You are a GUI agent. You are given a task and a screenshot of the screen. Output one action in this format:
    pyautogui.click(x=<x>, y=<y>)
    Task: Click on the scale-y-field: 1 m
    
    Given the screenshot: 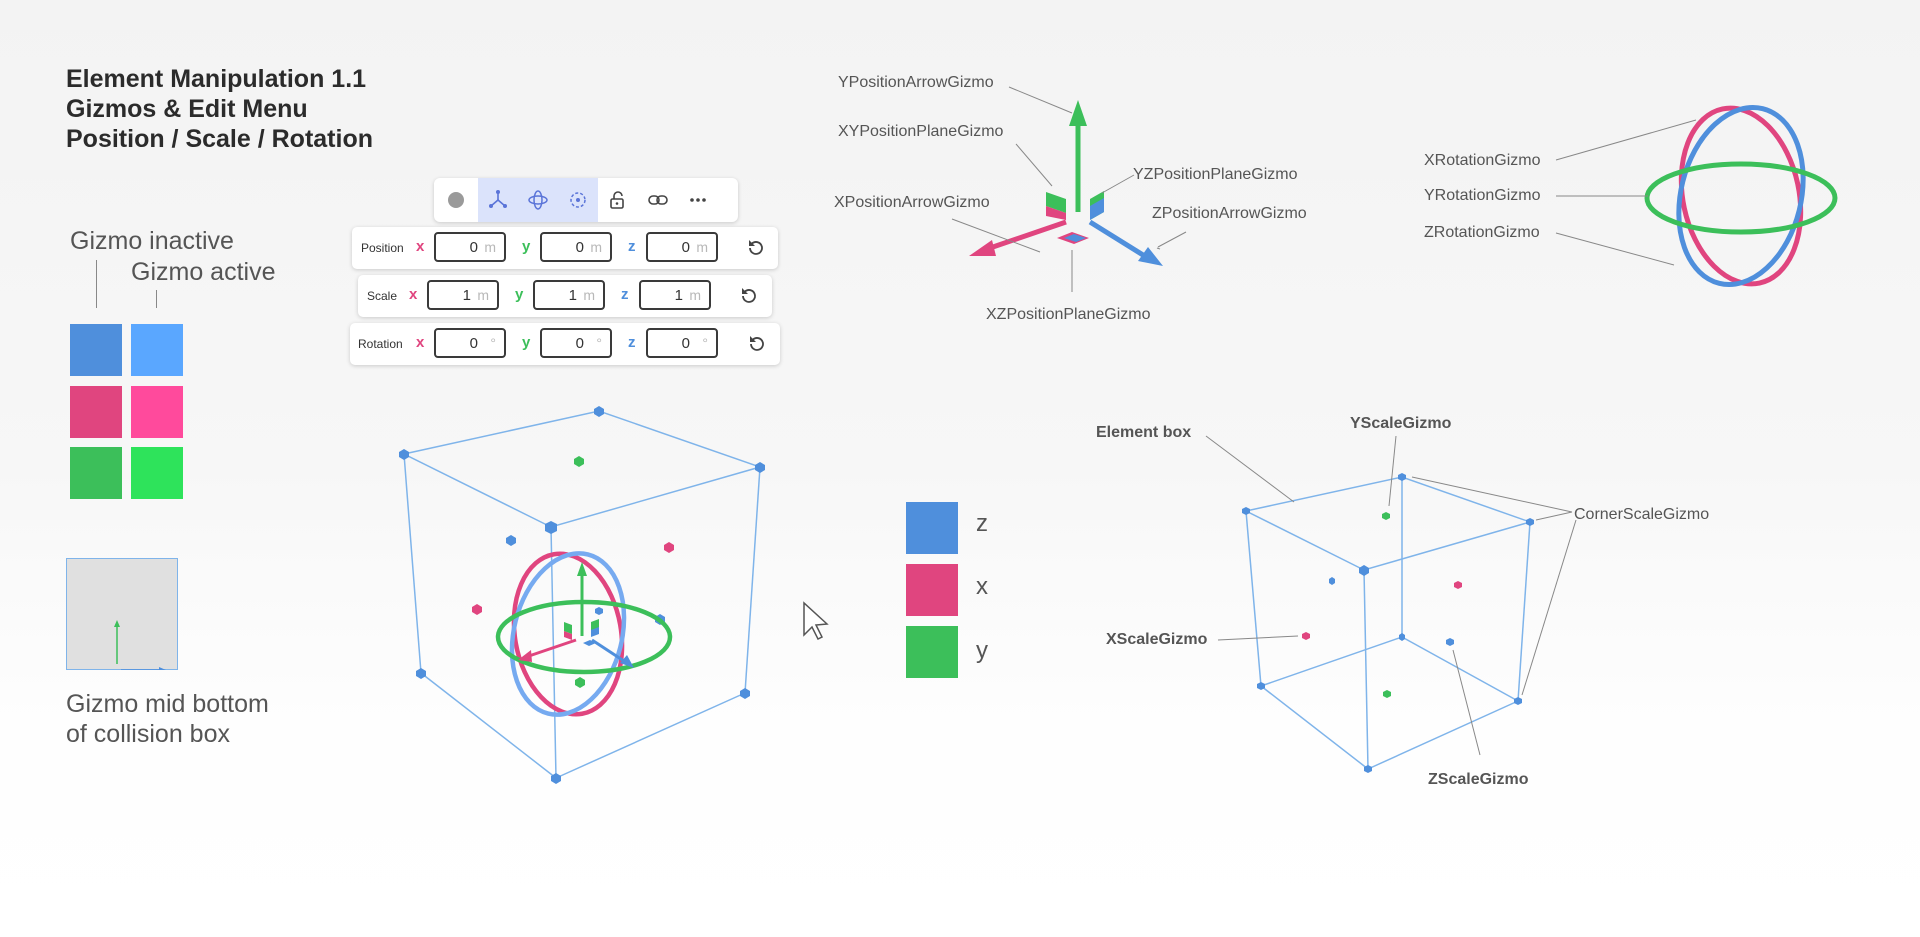 What is the action you would take?
    pyautogui.click(x=569, y=295)
    